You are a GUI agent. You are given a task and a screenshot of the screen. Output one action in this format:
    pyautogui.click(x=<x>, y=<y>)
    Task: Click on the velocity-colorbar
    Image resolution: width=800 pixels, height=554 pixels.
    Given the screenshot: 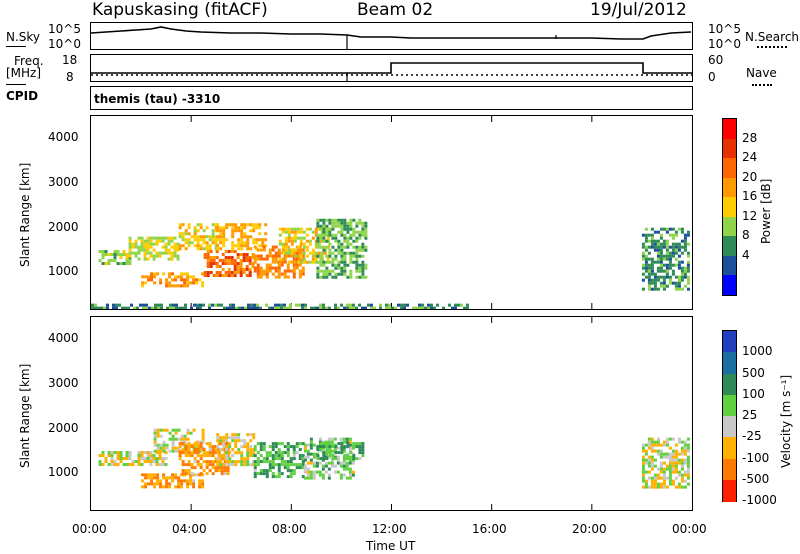 What is the action you would take?
    pyautogui.click(x=729, y=416)
    